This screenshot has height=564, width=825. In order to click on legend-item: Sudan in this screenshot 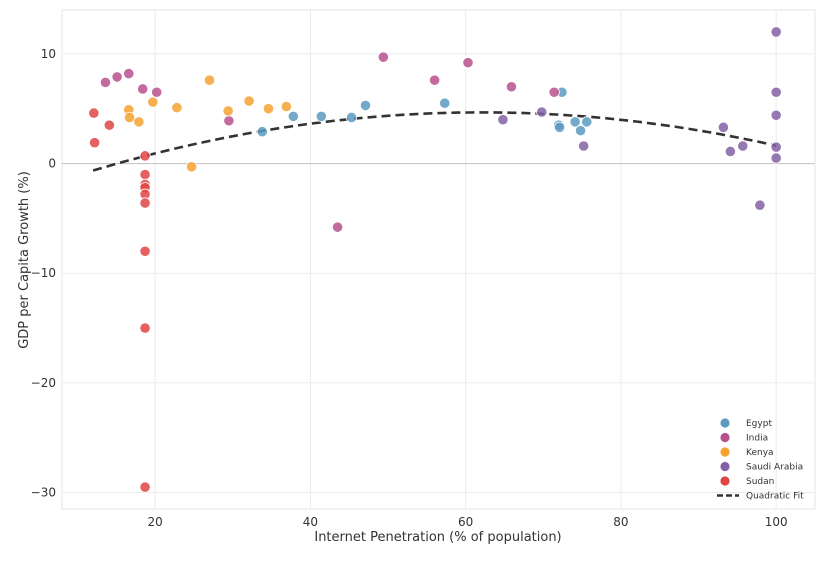, I will do `click(747, 481)`.